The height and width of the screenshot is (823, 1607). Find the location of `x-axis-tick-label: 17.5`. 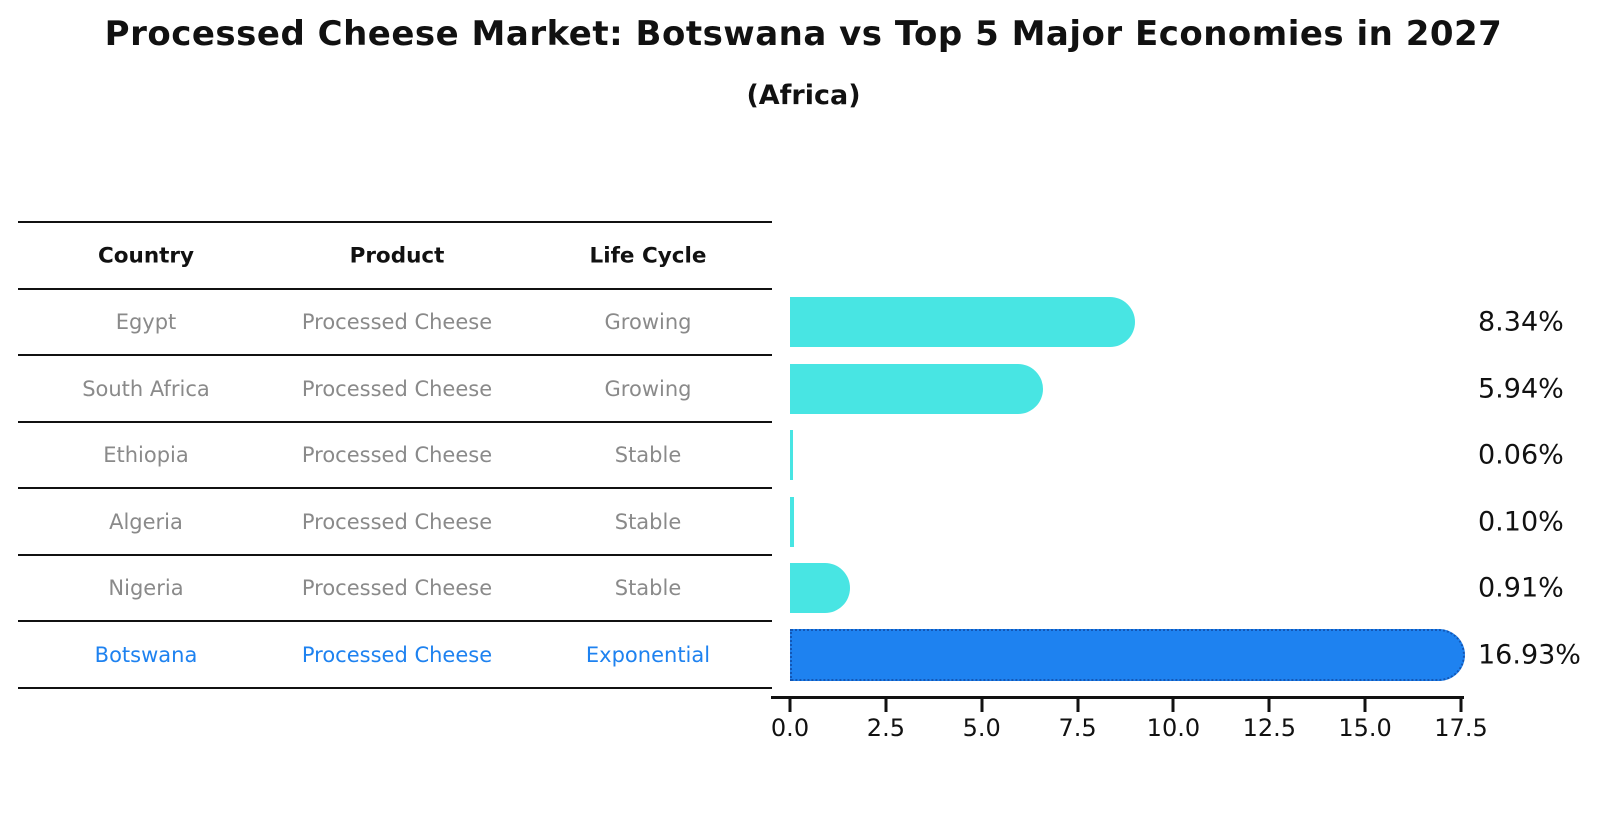

x-axis-tick-label: 17.5 is located at coordinates (1461, 728).